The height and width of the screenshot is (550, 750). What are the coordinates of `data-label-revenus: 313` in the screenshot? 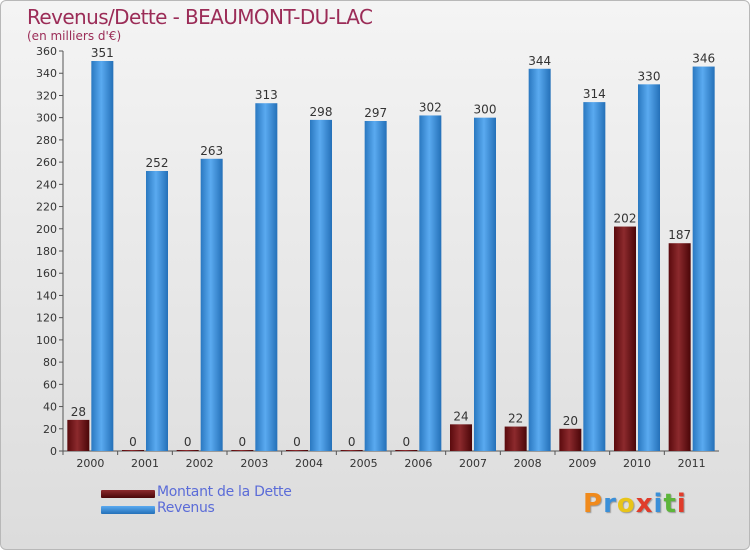 It's located at (266, 95).